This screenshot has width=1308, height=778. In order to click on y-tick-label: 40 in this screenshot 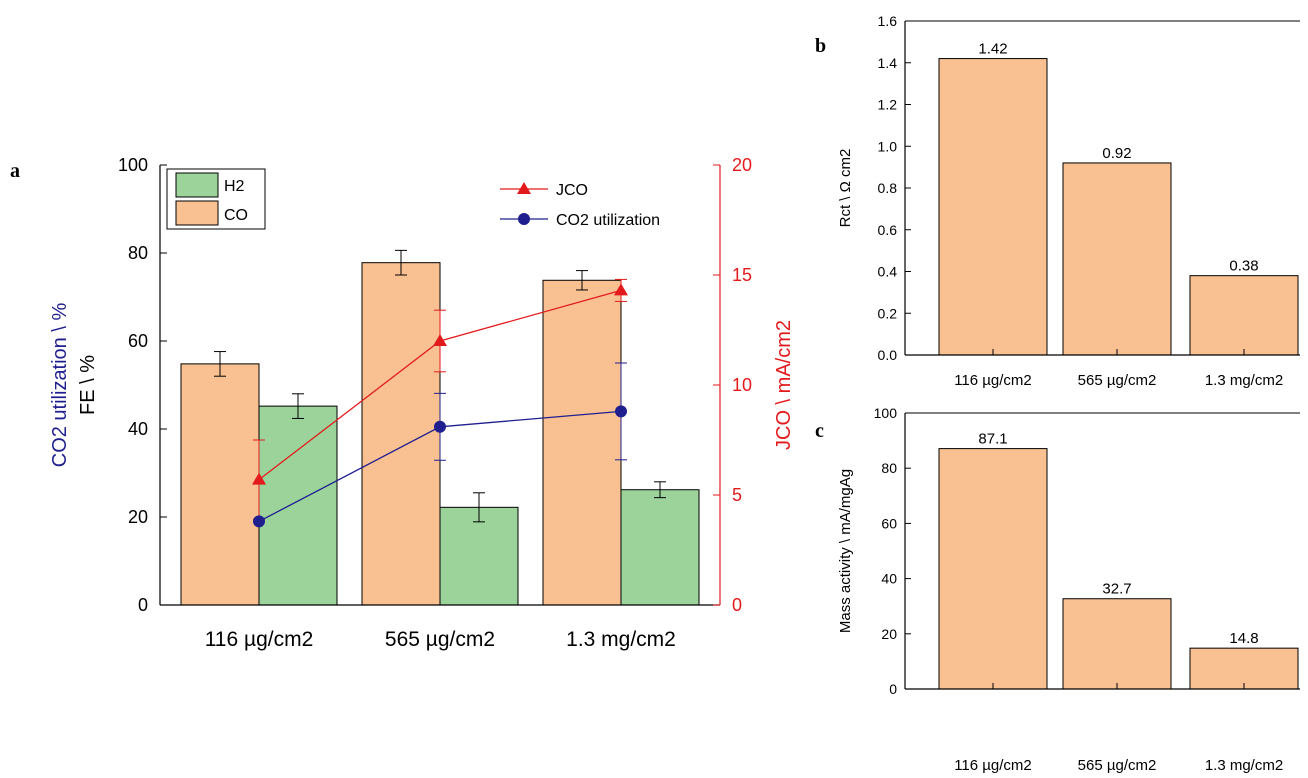, I will do `click(889, 579)`.